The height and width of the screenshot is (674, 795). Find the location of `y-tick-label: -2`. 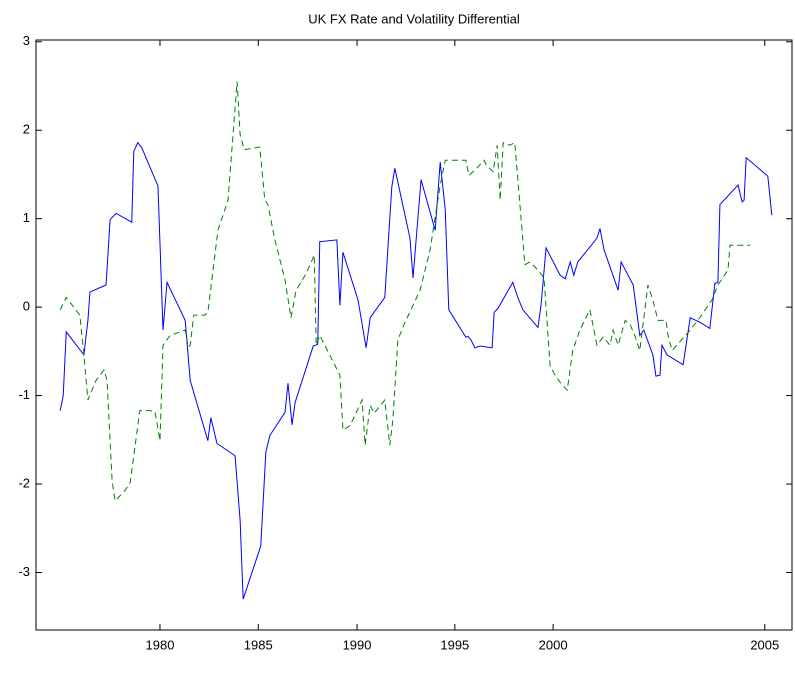

y-tick-label: -2 is located at coordinates (24, 482).